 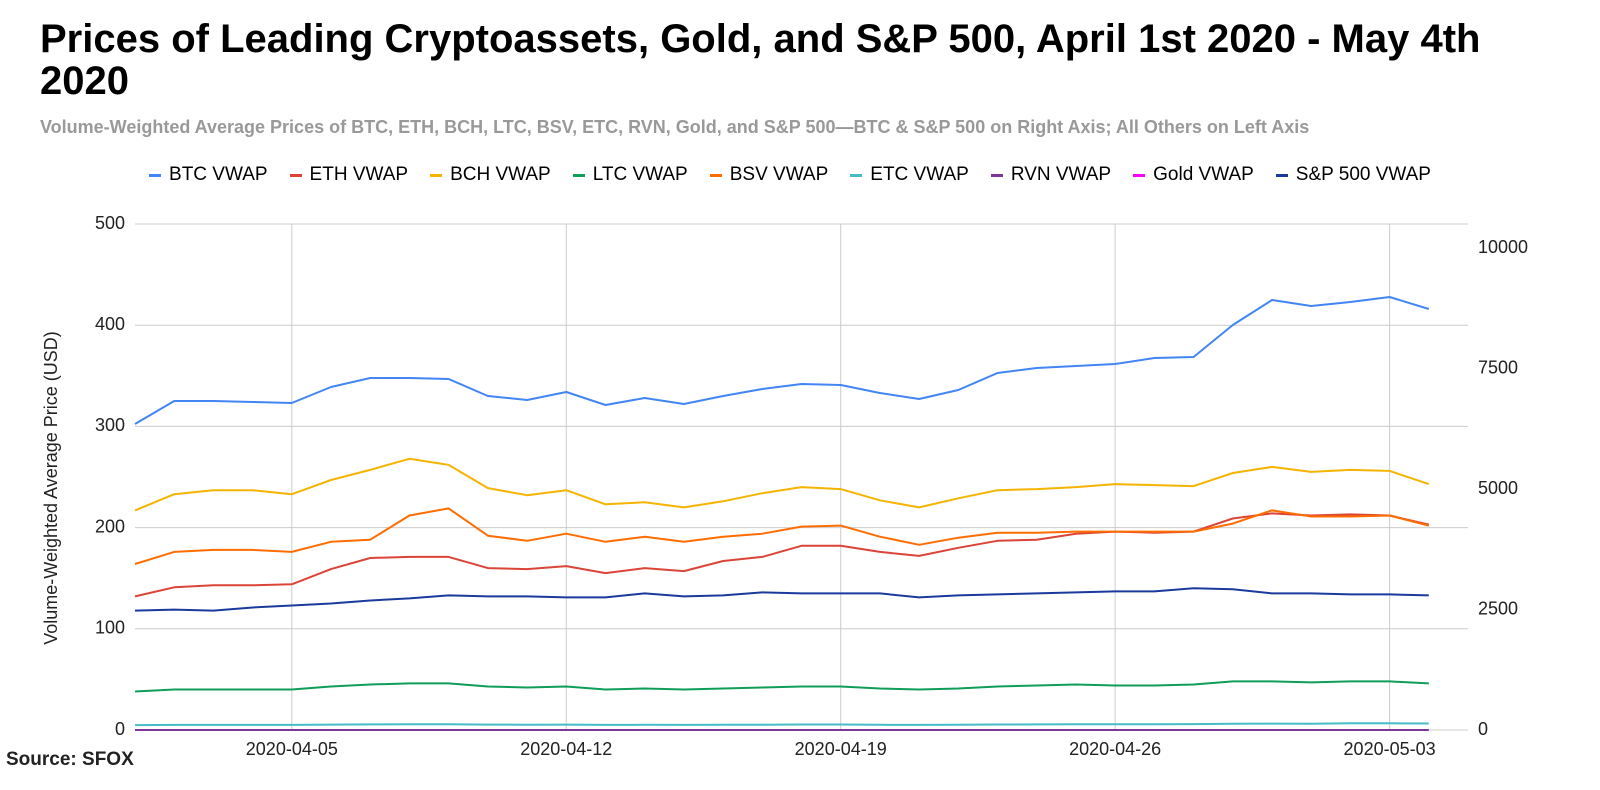 I want to click on y2-tick-label: 2500, so click(x=1498, y=608).